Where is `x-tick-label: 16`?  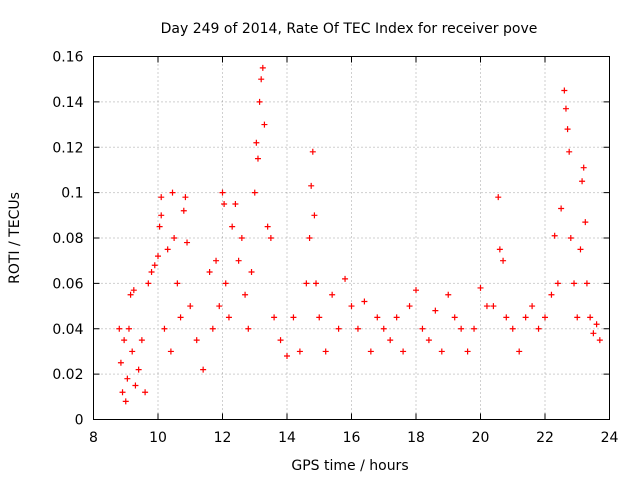 x-tick-label: 16 is located at coordinates (352, 438).